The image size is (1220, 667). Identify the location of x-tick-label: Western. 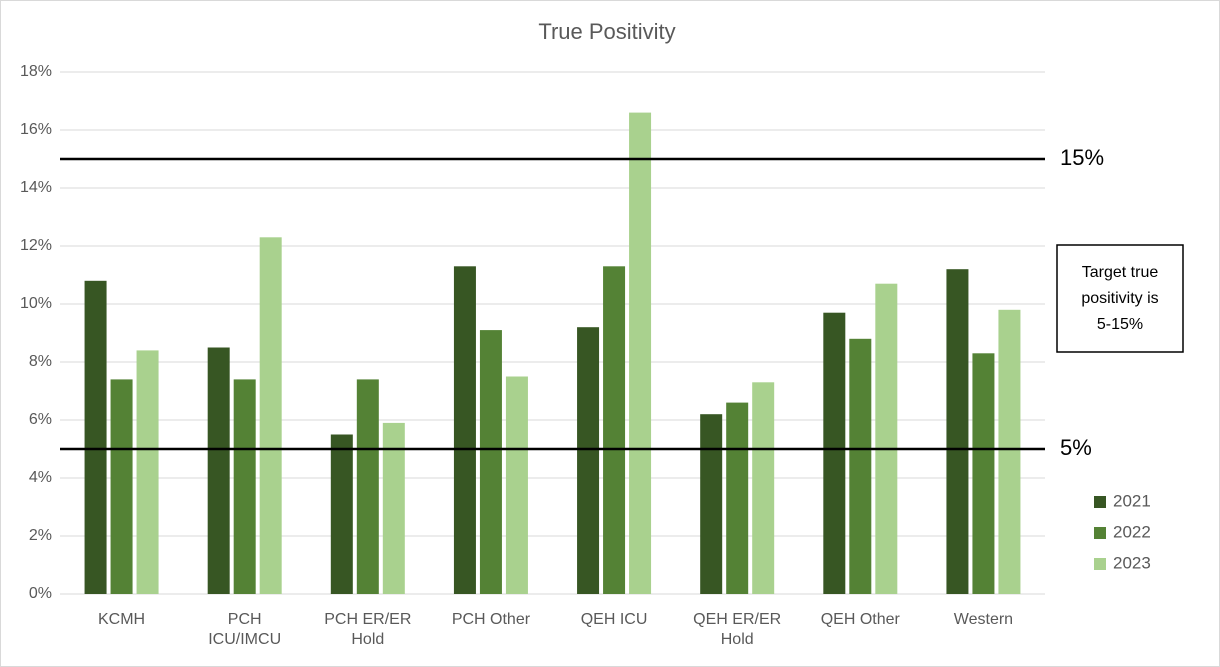
(983, 619).